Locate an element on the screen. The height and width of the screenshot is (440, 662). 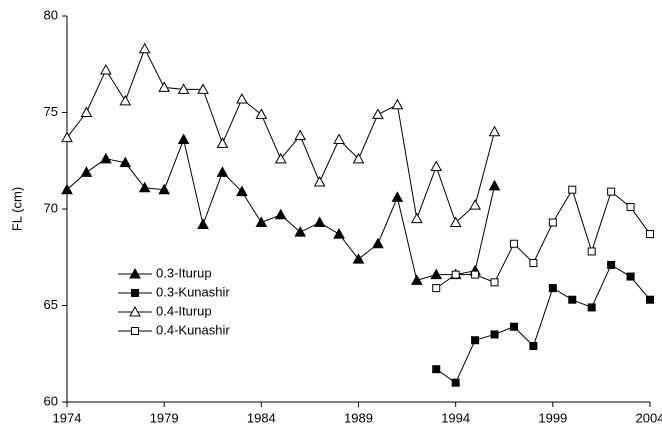
x-tick-label: 1984 is located at coordinates (261, 417).